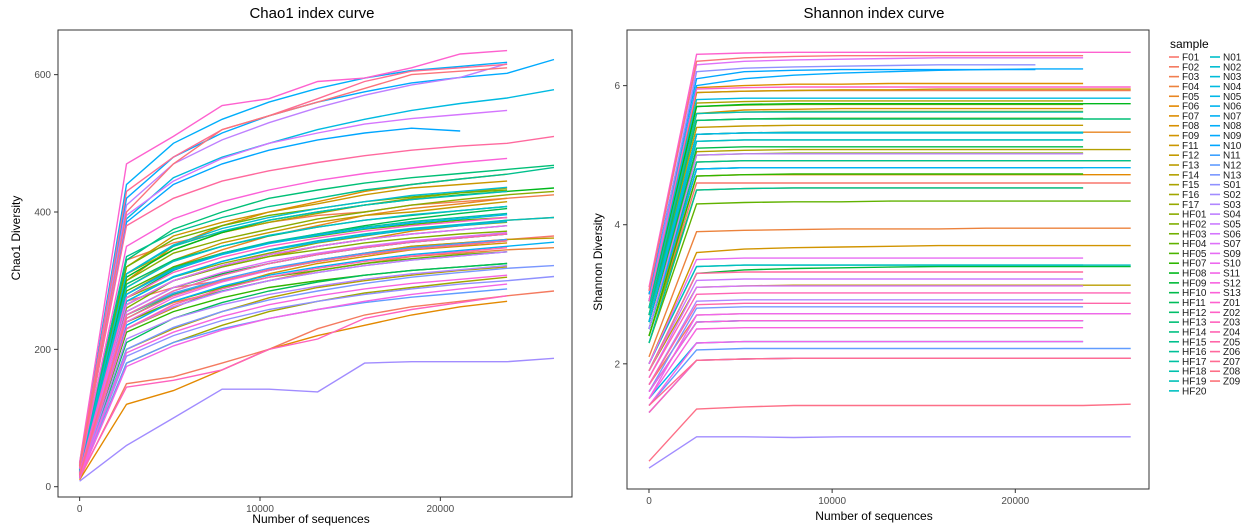 Image resolution: width=1248 pixels, height=529 pixels. I want to click on chao1-series-s02, so click(317, 419).